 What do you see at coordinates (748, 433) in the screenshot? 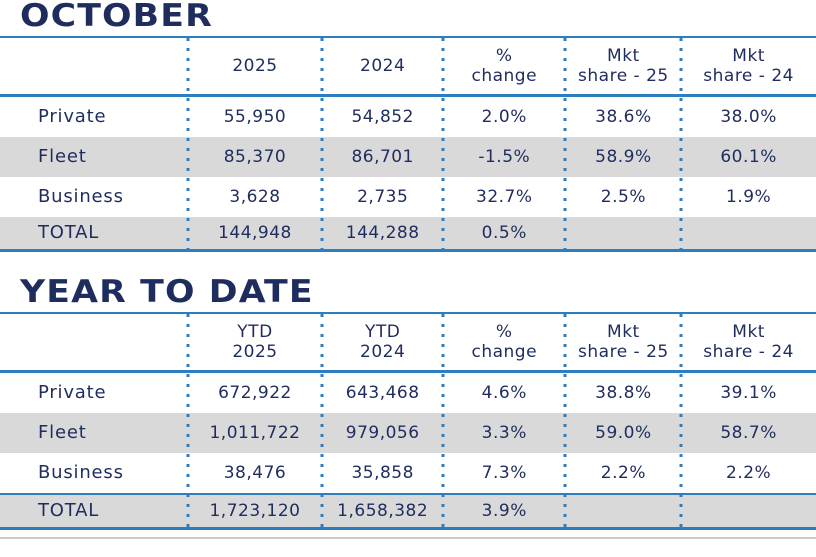
I see `cell-mkt-share-24: 58.7%` at bounding box center [748, 433].